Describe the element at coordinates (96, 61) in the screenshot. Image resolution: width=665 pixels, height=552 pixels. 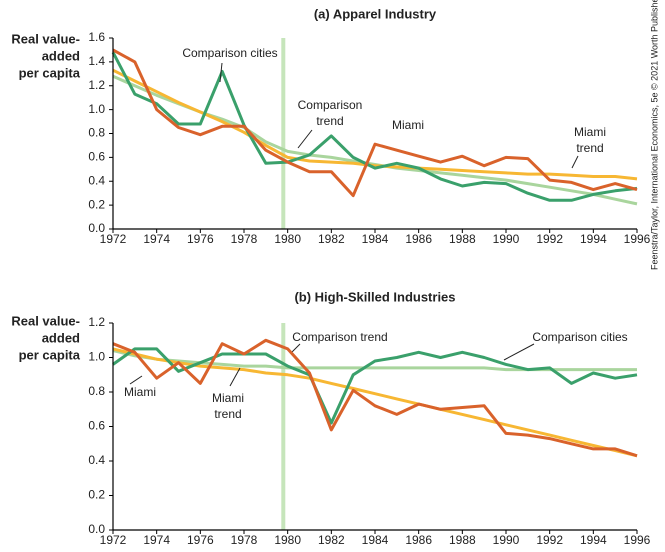
I see `y-tick-label: 1.4` at that location.